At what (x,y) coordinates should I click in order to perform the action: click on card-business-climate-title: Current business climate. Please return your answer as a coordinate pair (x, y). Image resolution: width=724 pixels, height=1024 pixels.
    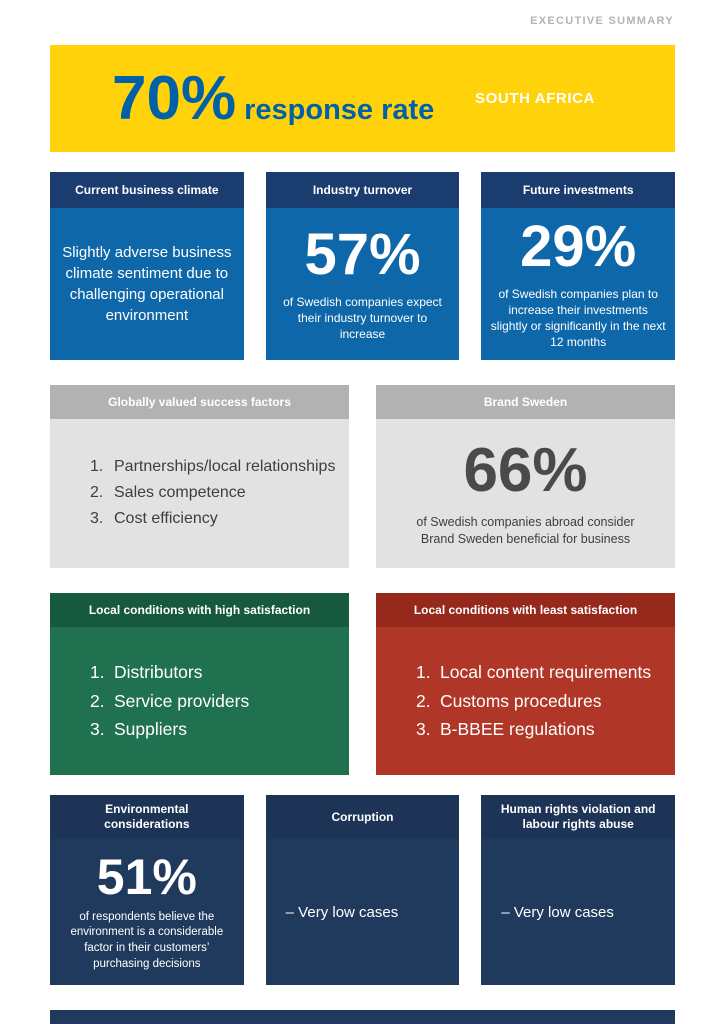
    Looking at the image, I should click on (147, 190).